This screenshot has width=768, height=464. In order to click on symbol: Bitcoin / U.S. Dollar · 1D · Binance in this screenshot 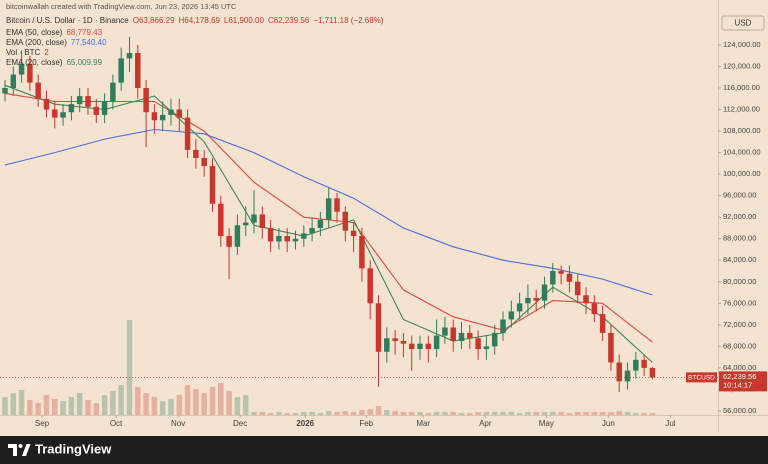, I will do `click(67, 20)`.